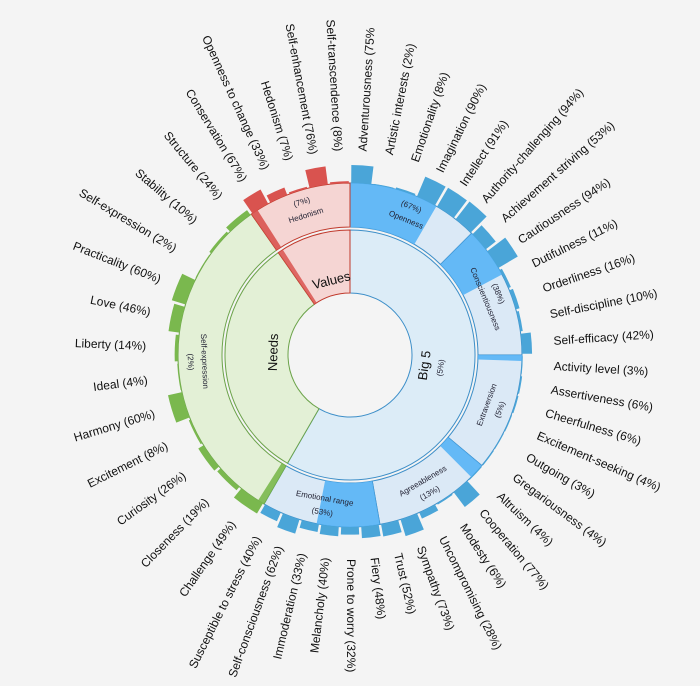 This screenshot has height=686, width=700. What do you see at coordinates (322, 512) in the screenshot?
I see `subgroup-percent-emotional-range: (53%)` at bounding box center [322, 512].